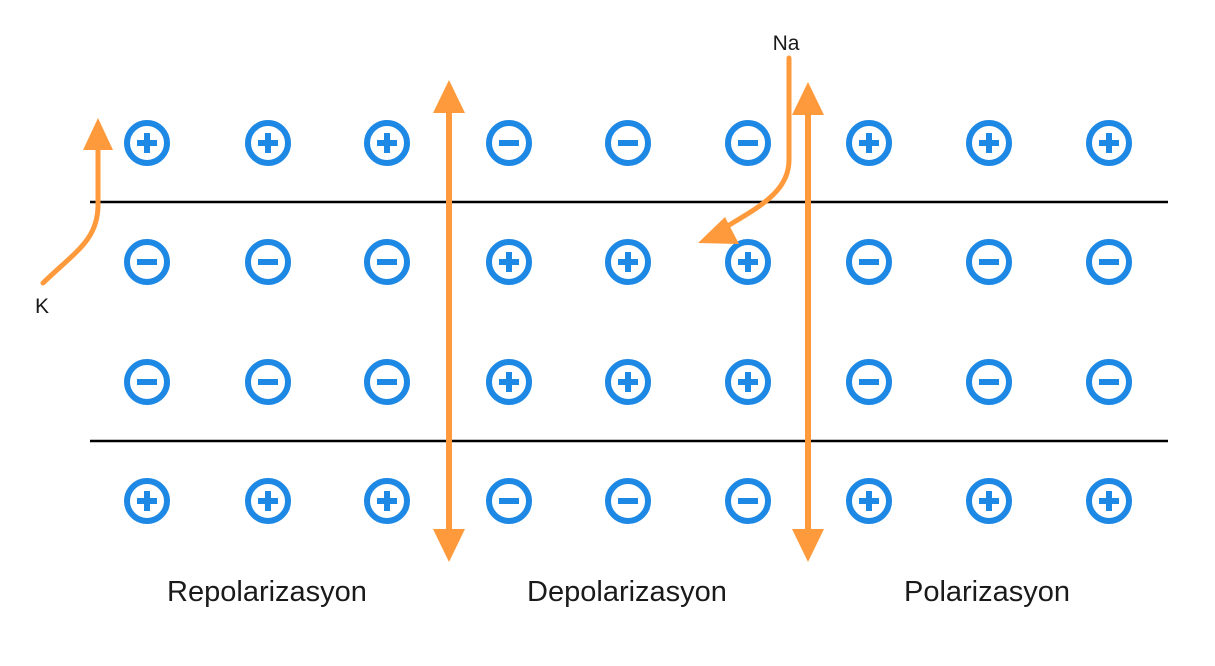 This screenshot has height=666, width=1215. I want to click on boundary-arrow-left-head-top, so click(449, 96).